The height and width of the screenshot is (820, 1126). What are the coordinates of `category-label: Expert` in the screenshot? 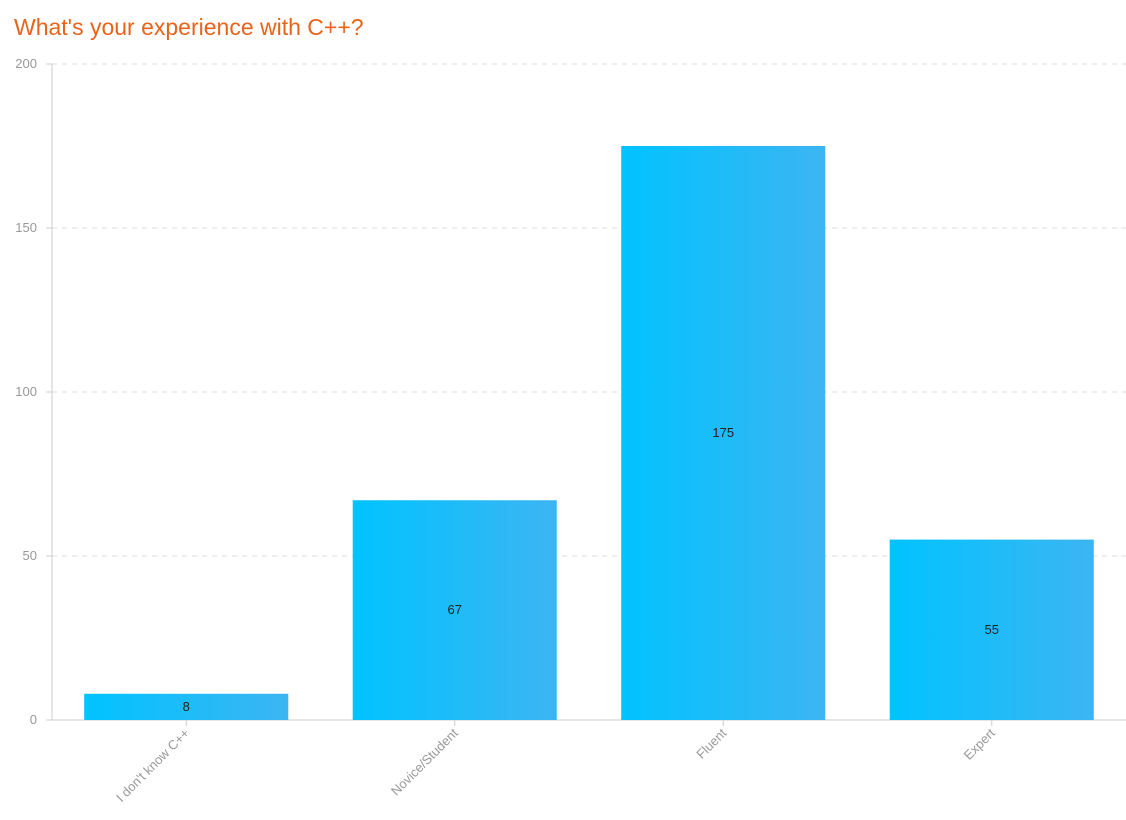 It's located at (979, 743).